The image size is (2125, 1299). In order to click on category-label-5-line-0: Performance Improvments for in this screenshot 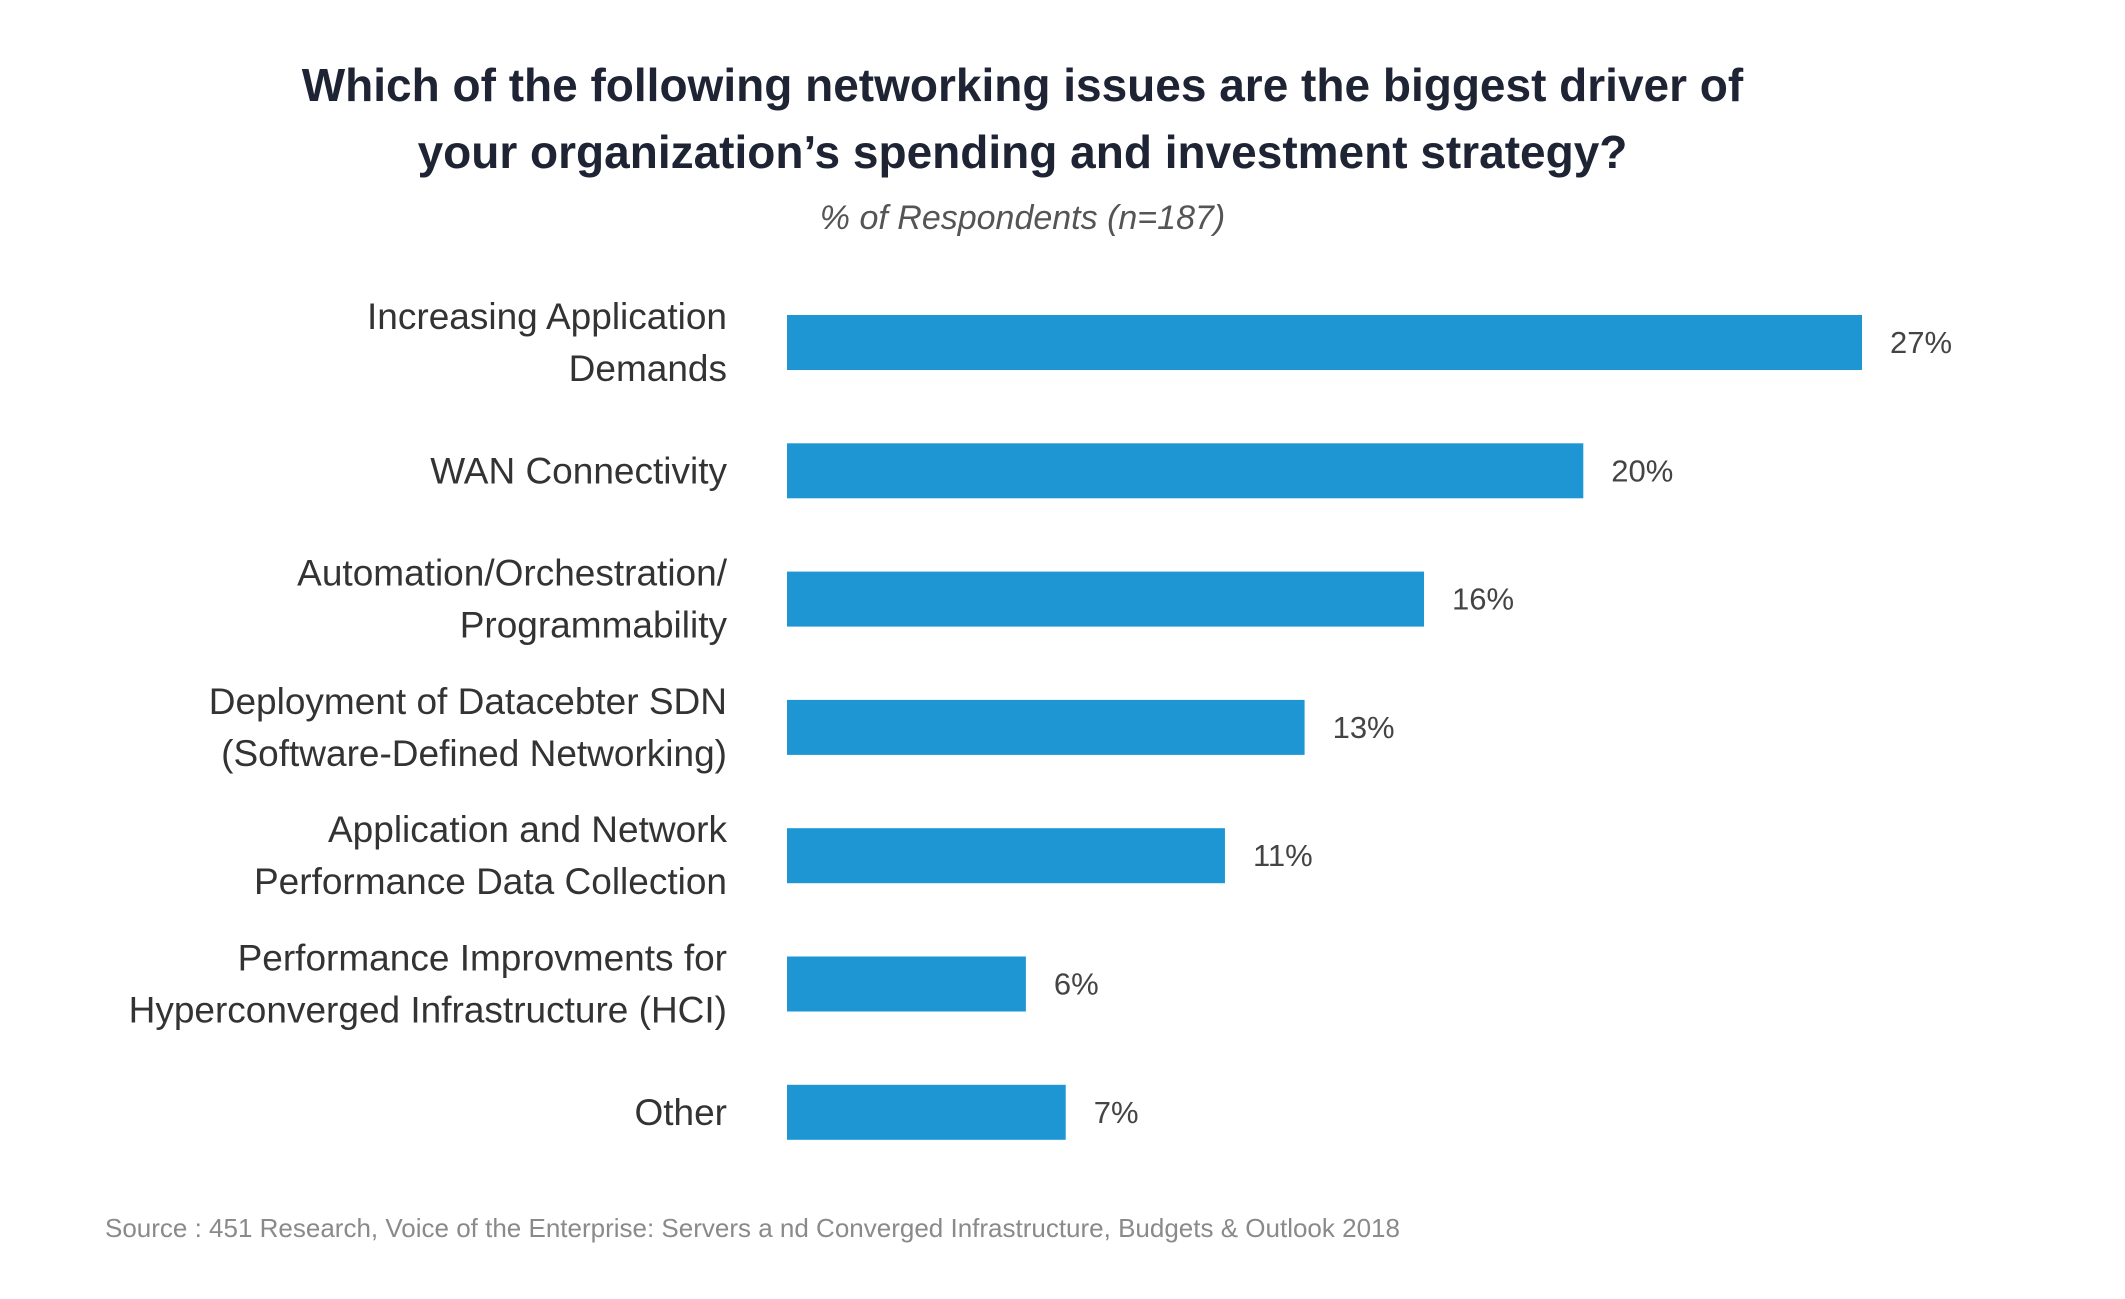, I will do `click(482, 958)`.